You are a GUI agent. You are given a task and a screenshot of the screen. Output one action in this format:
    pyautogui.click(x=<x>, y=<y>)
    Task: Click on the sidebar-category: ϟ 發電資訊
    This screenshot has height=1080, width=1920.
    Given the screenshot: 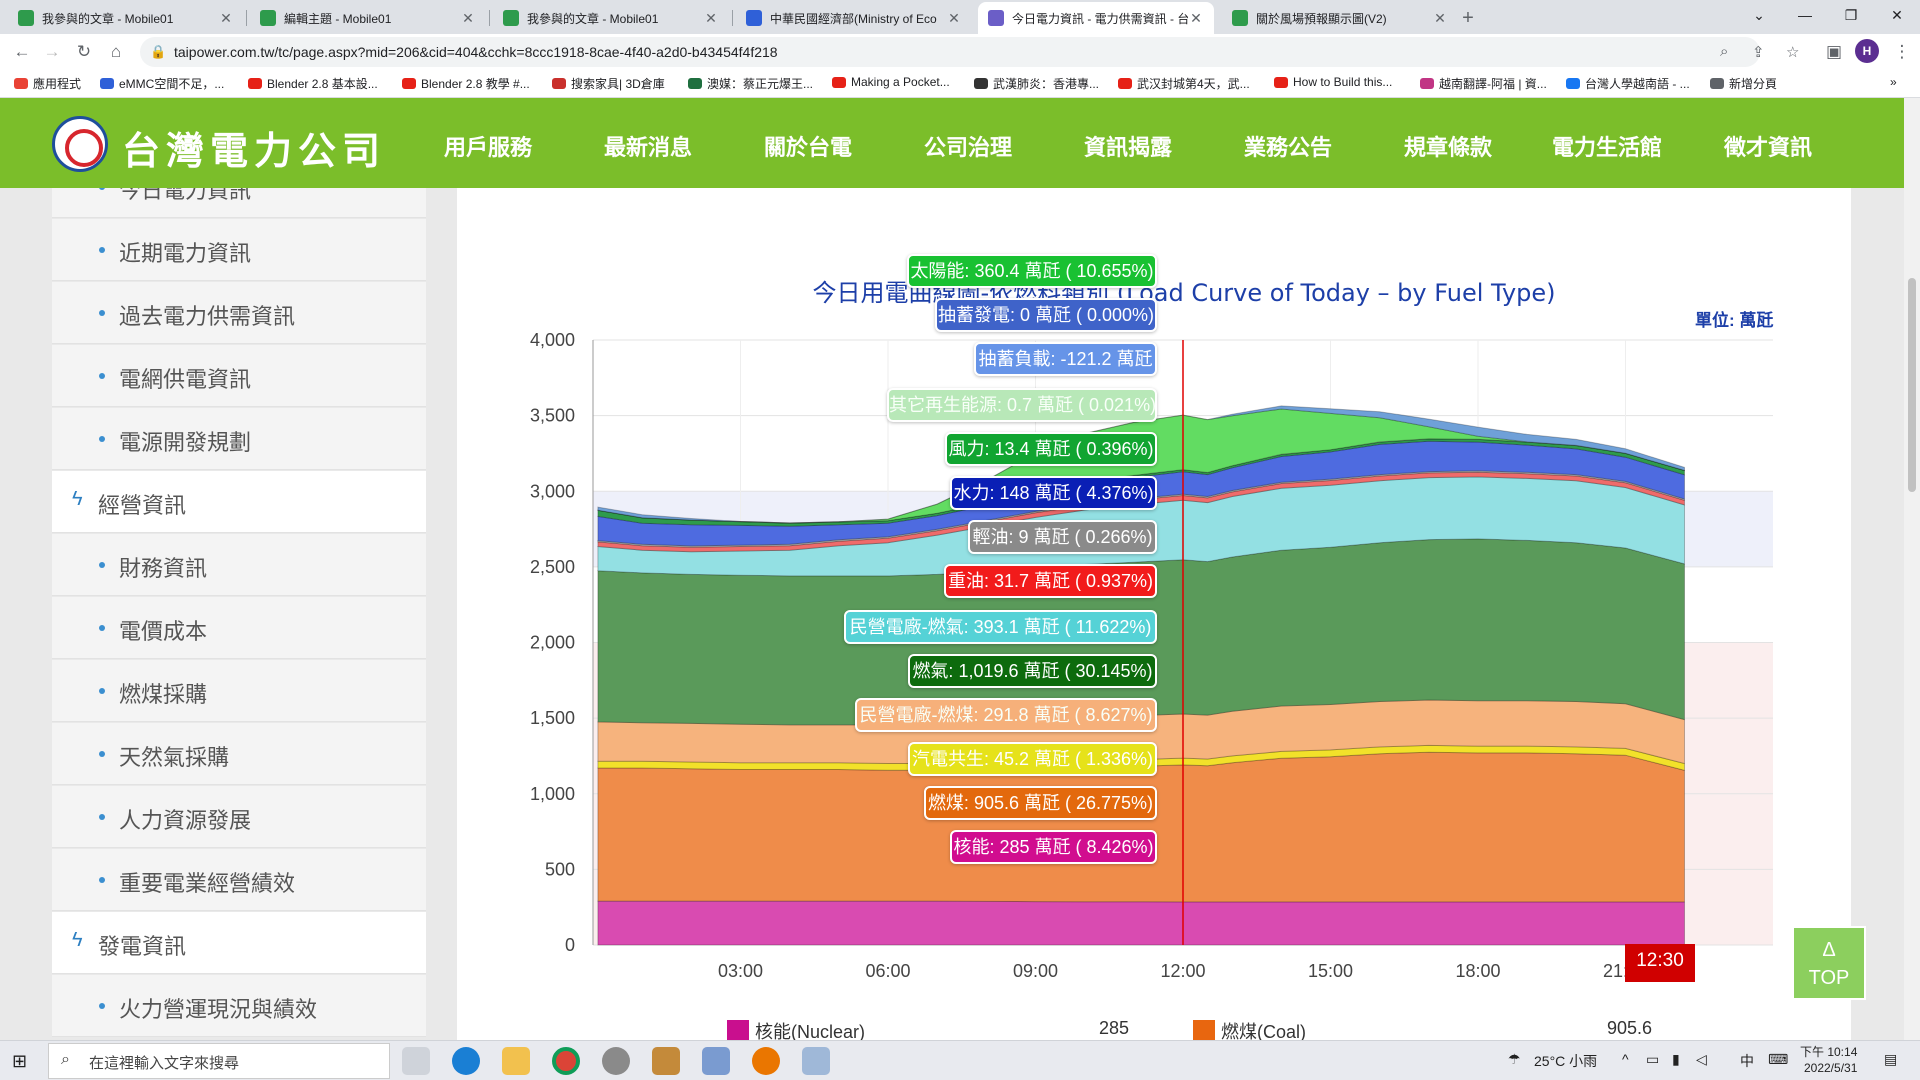 What is the action you would take?
    pyautogui.click(x=239, y=943)
    